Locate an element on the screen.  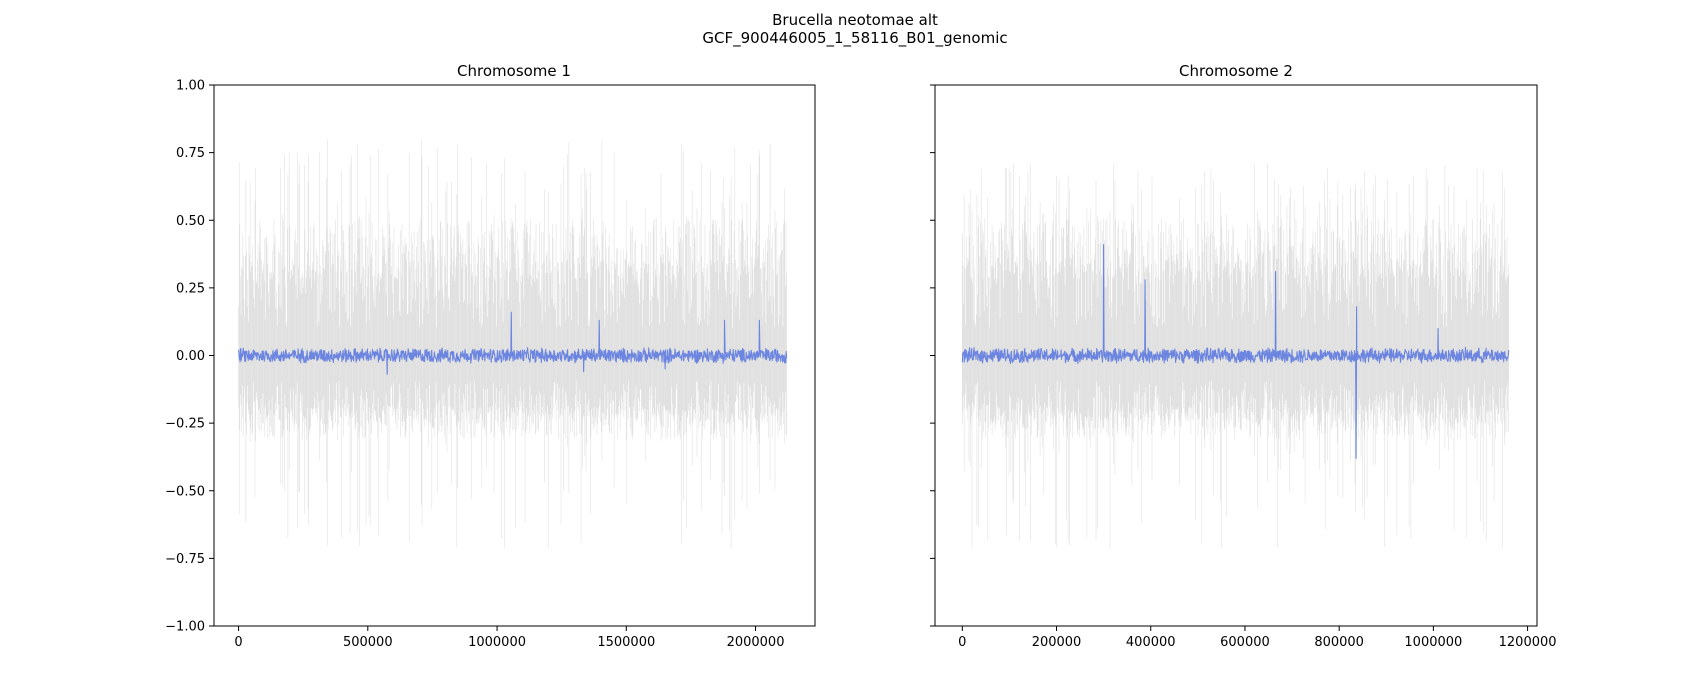
chromosome-2-x-tick-label-2: 400000 is located at coordinates (1151, 642).